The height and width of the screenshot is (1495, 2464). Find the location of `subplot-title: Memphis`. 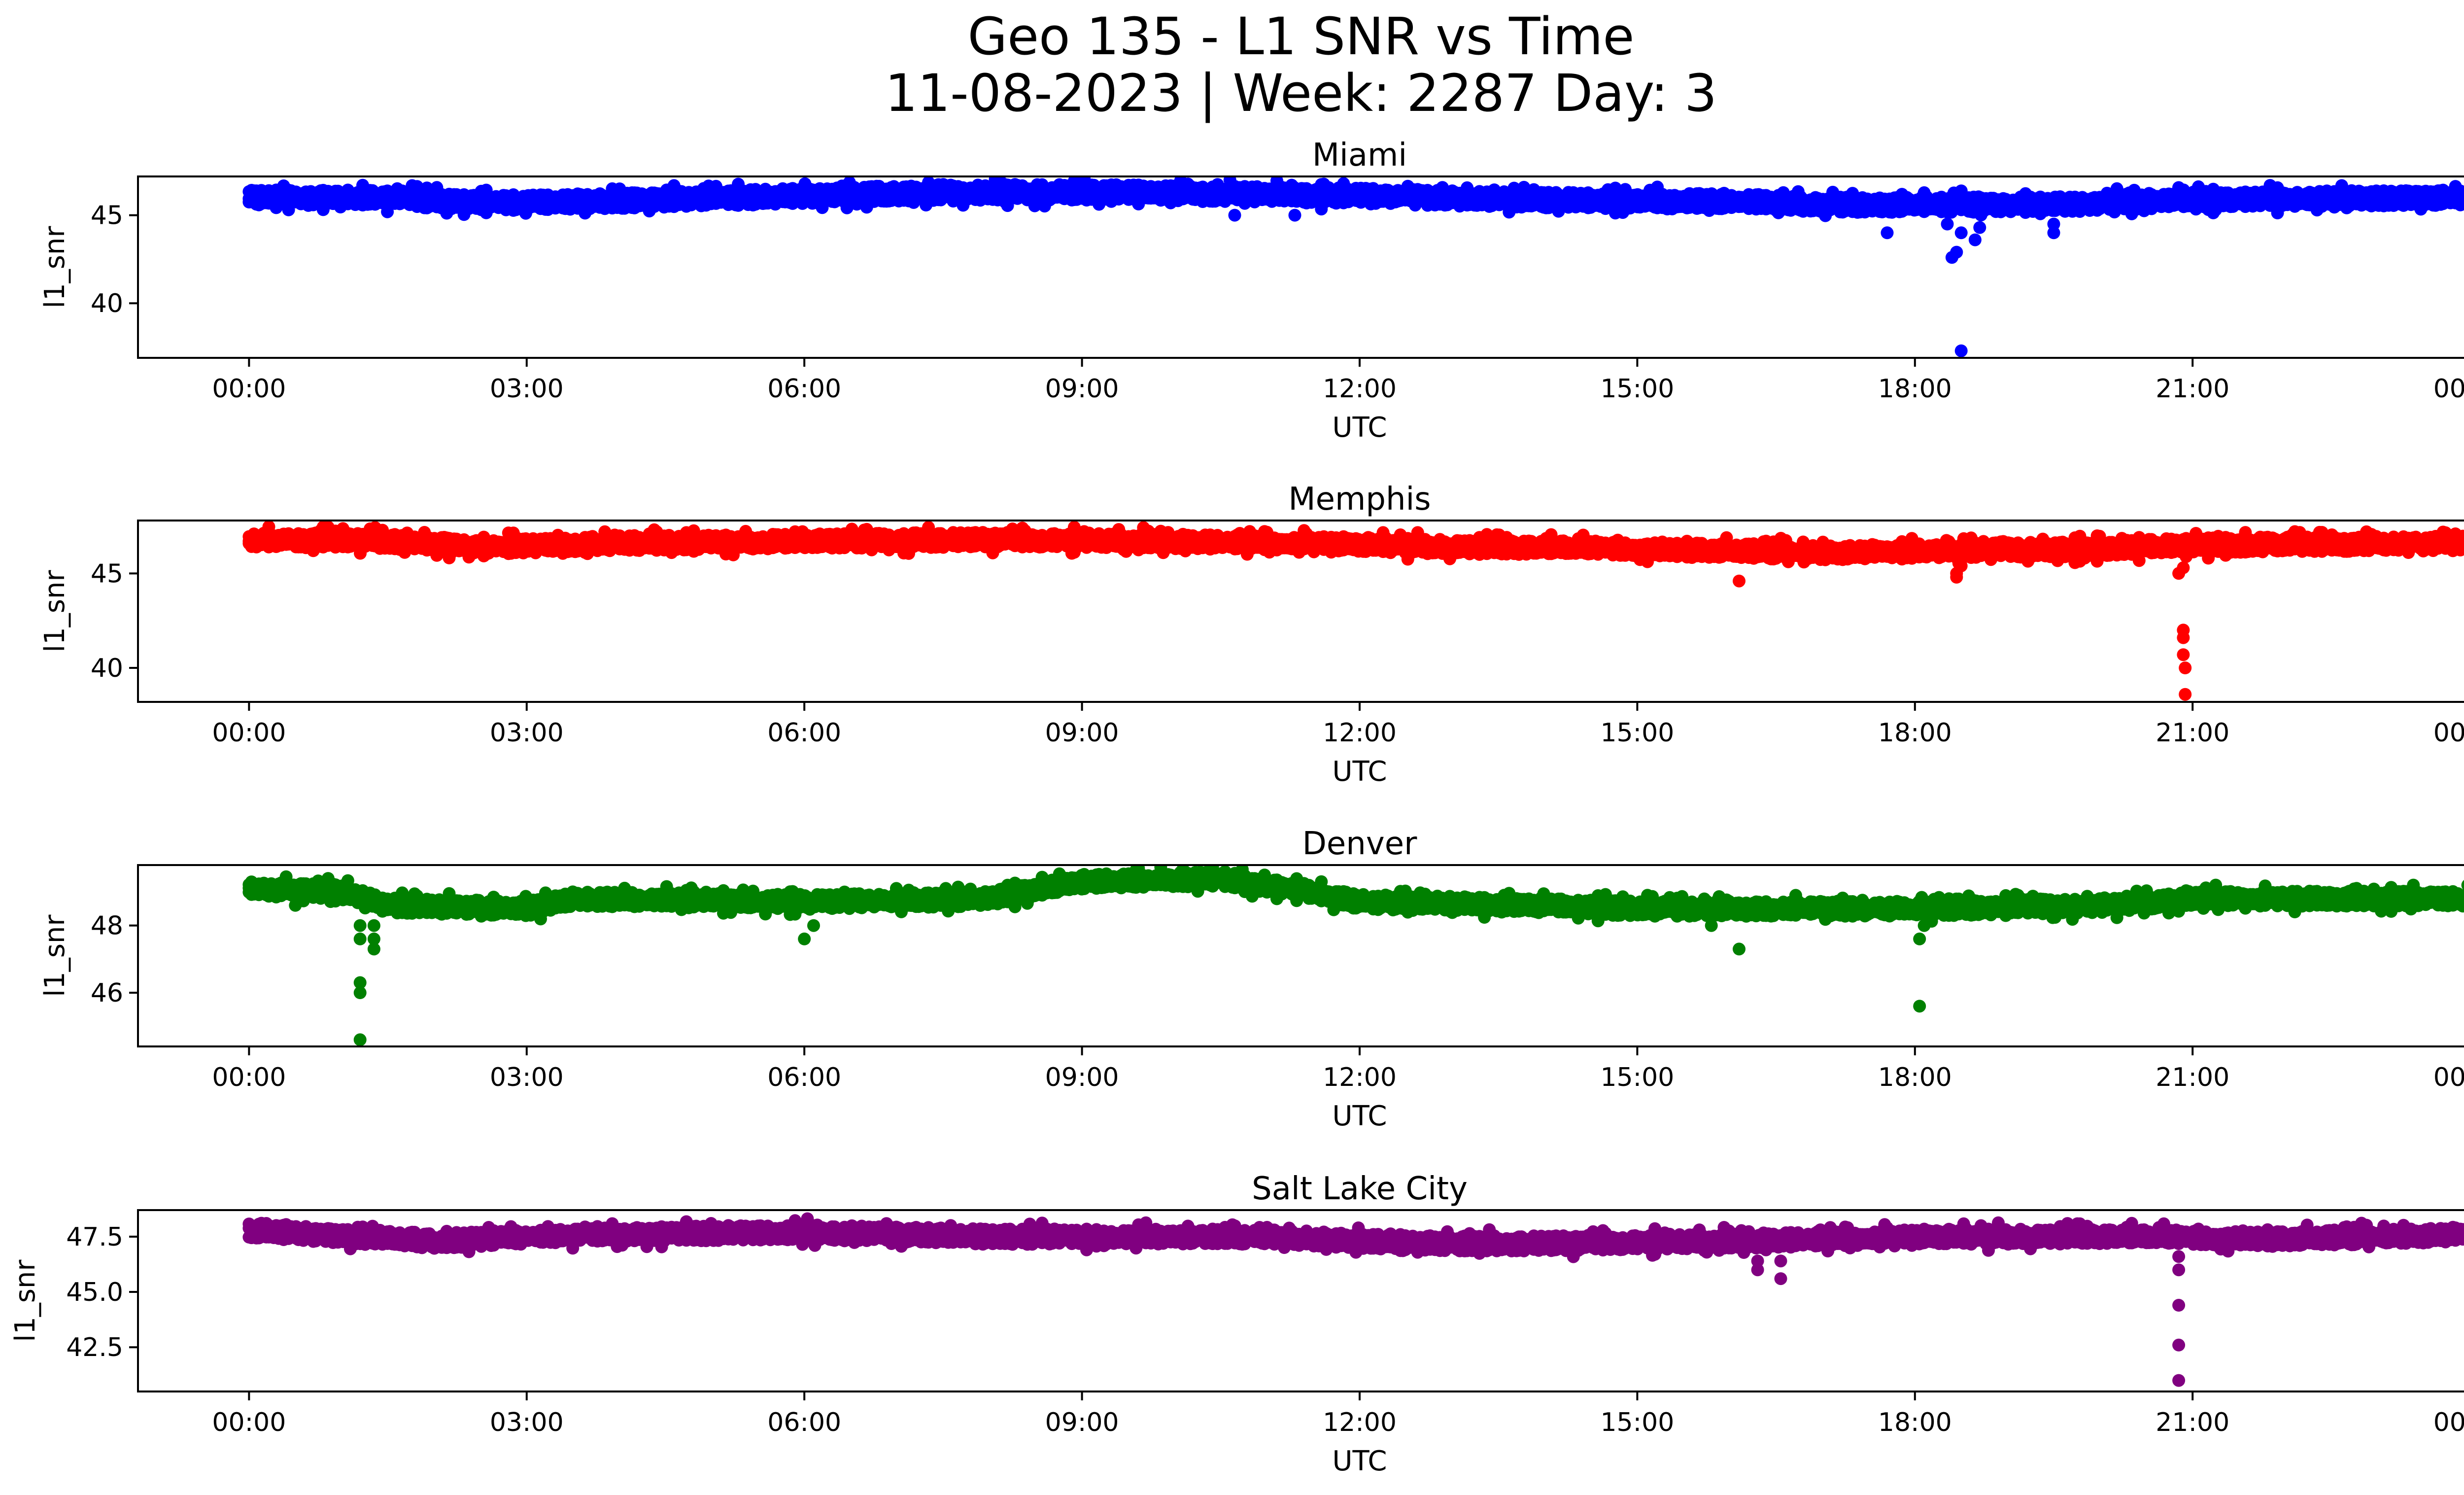

subplot-title: Memphis is located at coordinates (1359, 499).